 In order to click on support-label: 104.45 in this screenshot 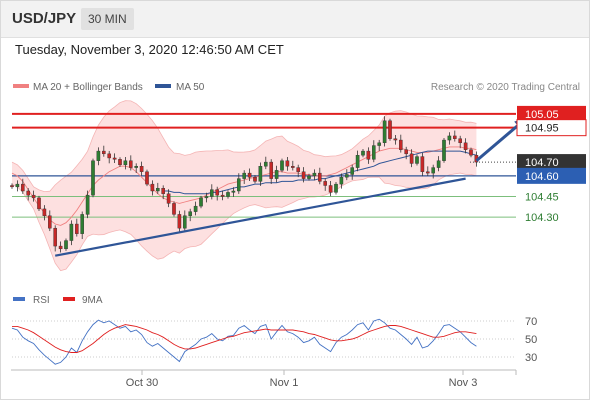, I will do `click(542, 198)`.